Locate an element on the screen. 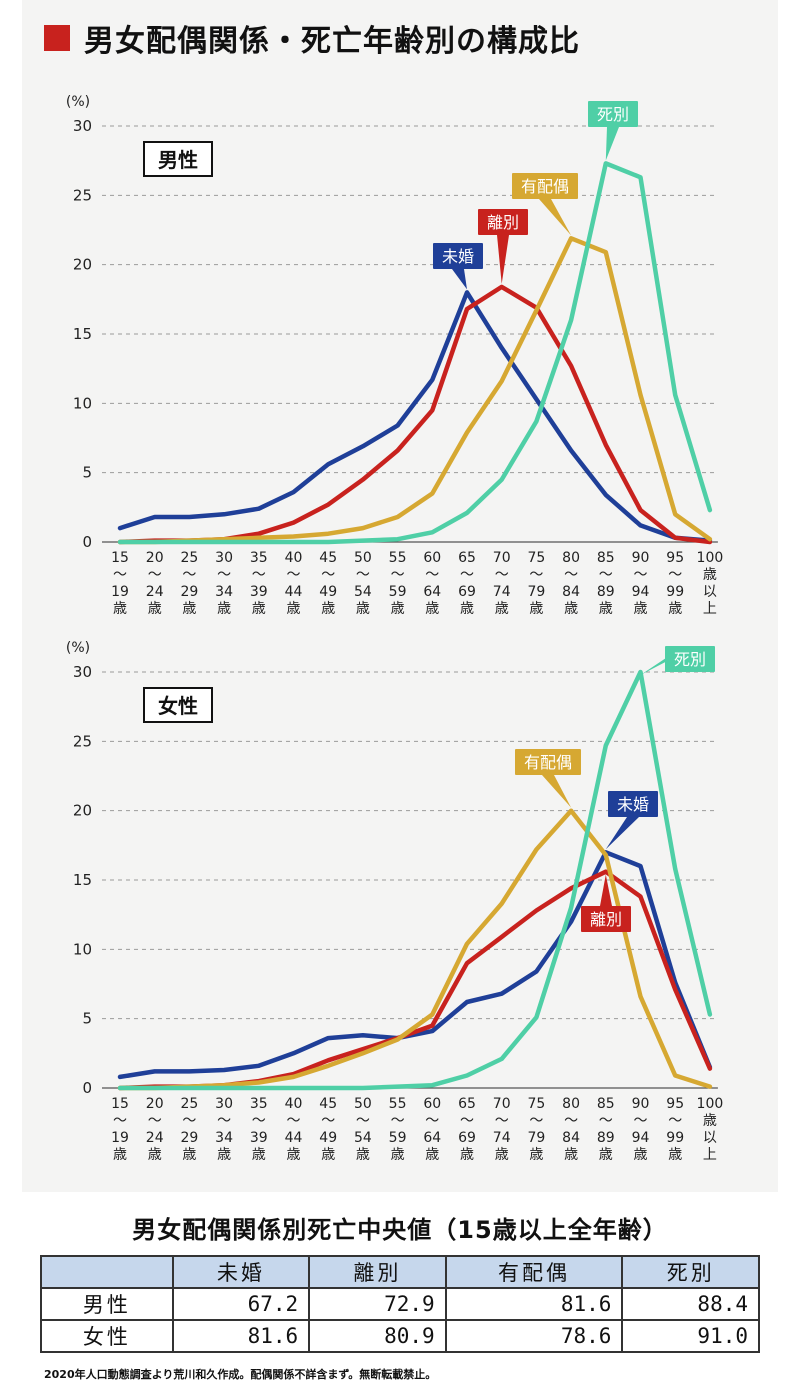 The height and width of the screenshot is (1392, 800). table-row: 男性 67.2 72.9 81.6 88.4 is located at coordinates (400, 1304).